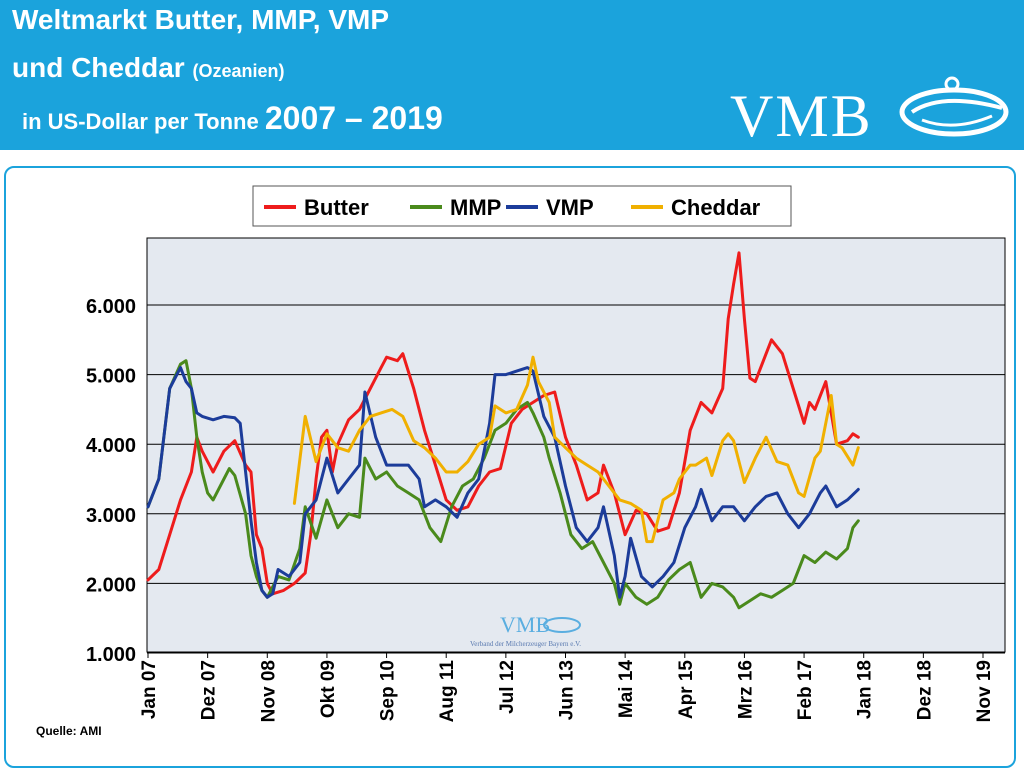 The height and width of the screenshot is (774, 1024). Describe the element at coordinates (201, 19) in the screenshot. I see `title-line1: Weltmarkt Butter, MMP, VMP` at that location.